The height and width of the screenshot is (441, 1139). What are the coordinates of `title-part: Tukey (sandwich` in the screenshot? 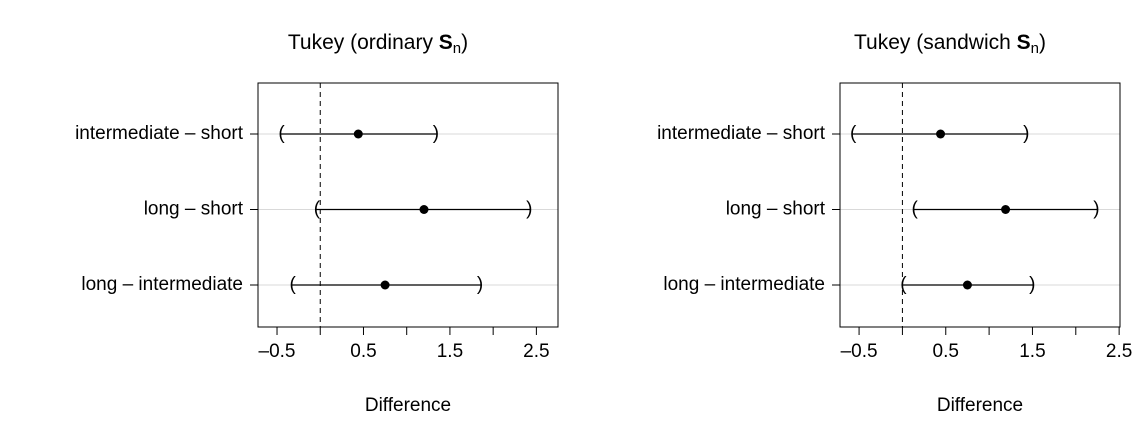 It's located at (935, 42).